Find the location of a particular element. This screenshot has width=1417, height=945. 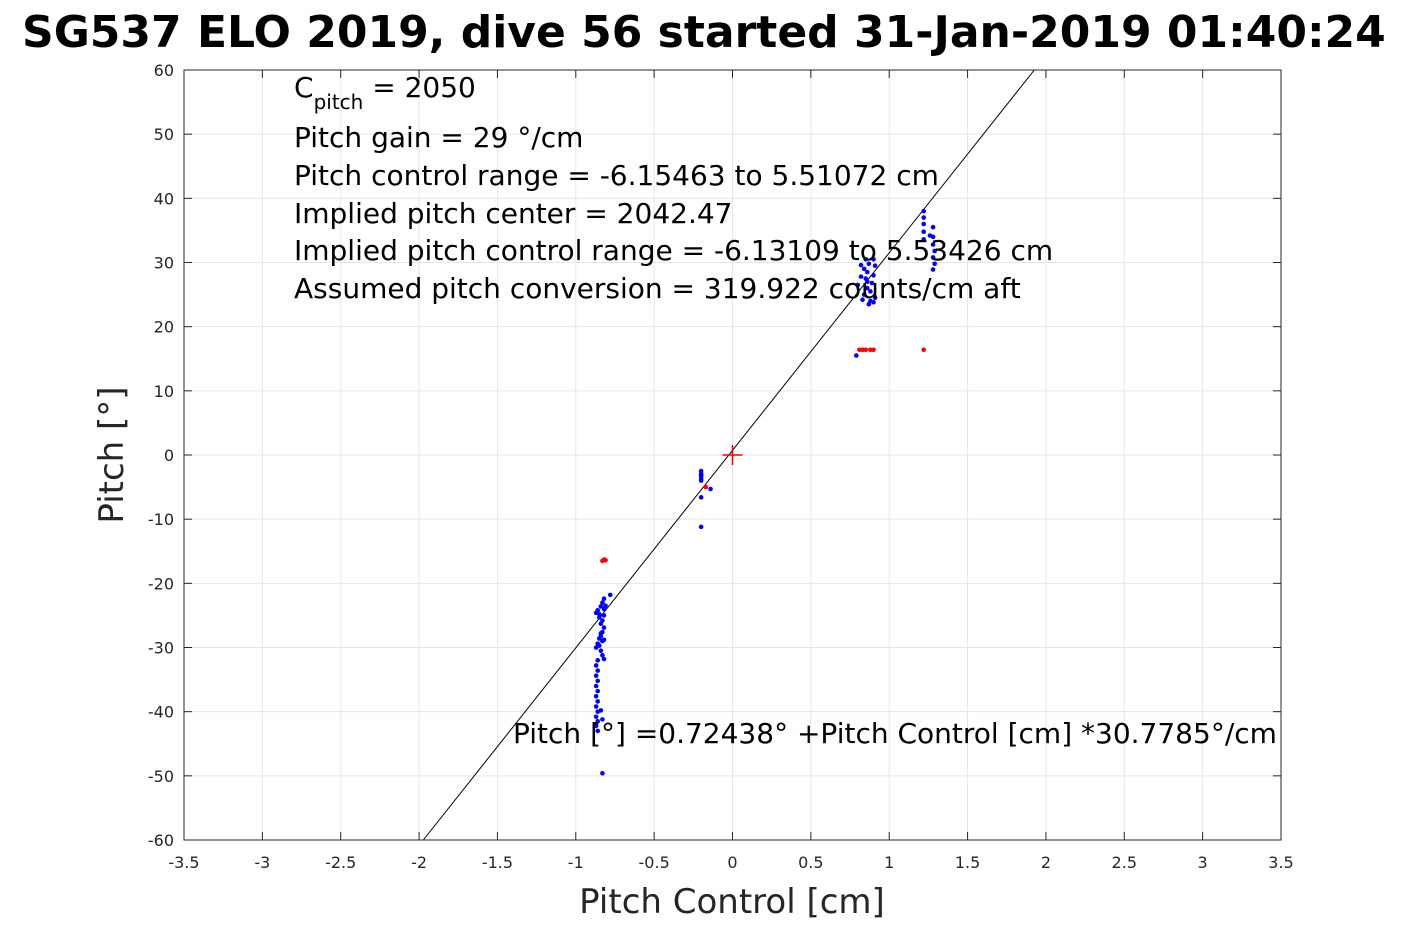

x-axis-label: Pitch Control [cm] is located at coordinates (732, 902).